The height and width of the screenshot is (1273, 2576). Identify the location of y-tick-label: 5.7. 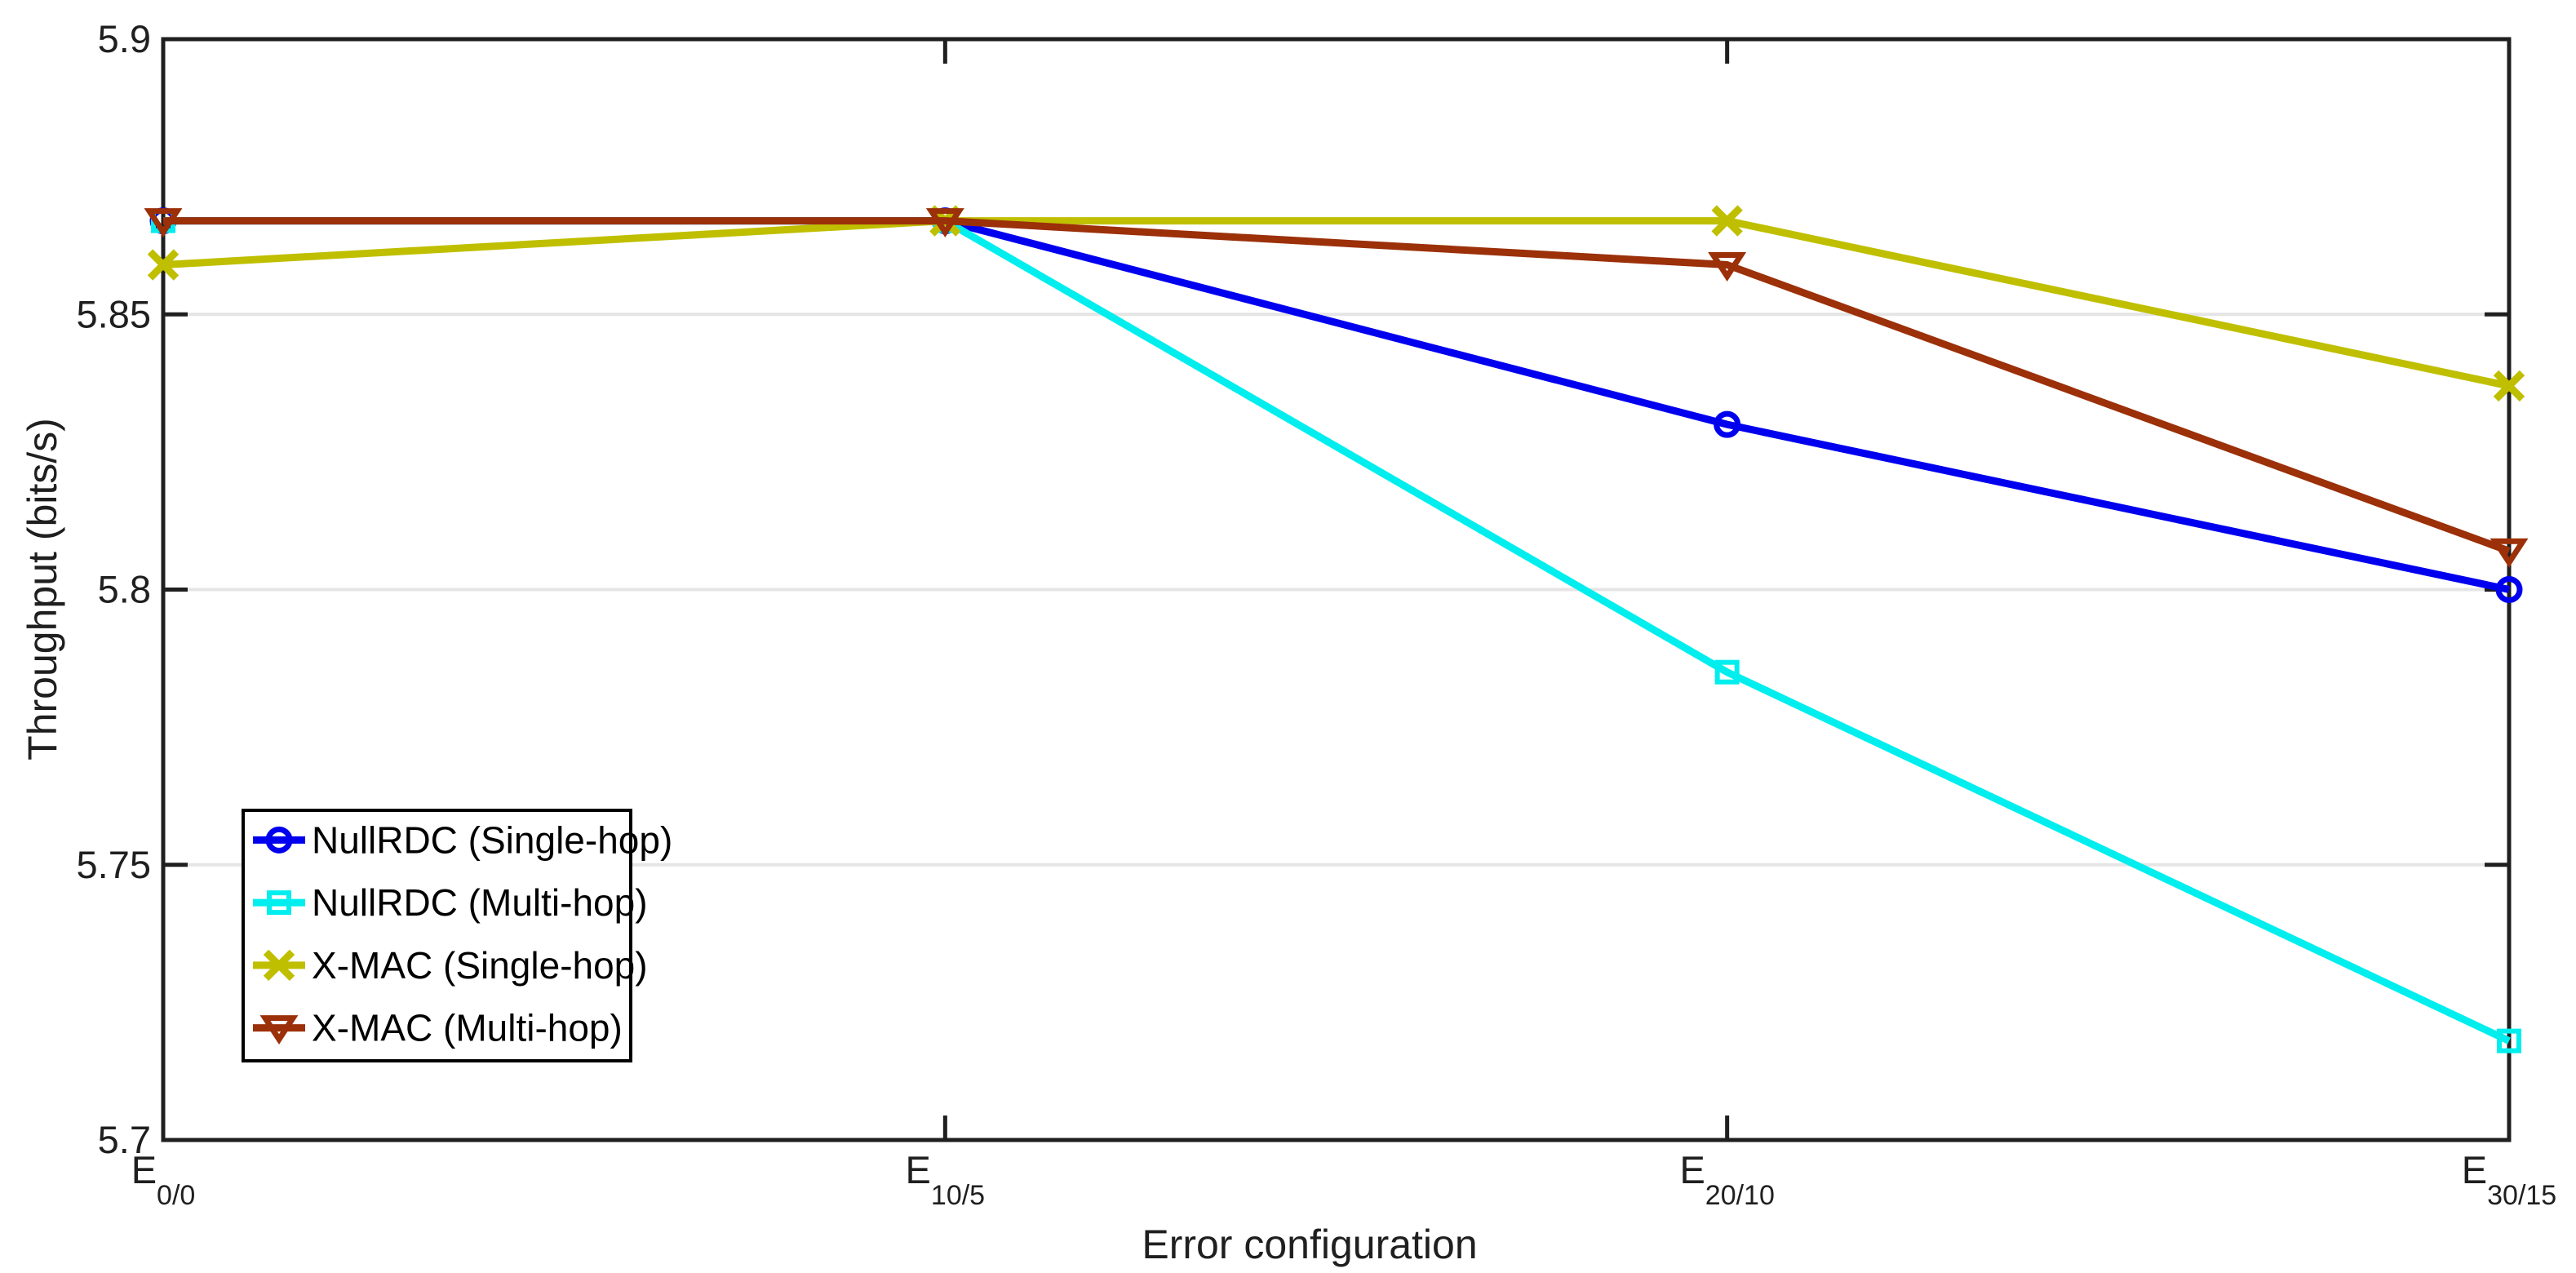
(125, 1139).